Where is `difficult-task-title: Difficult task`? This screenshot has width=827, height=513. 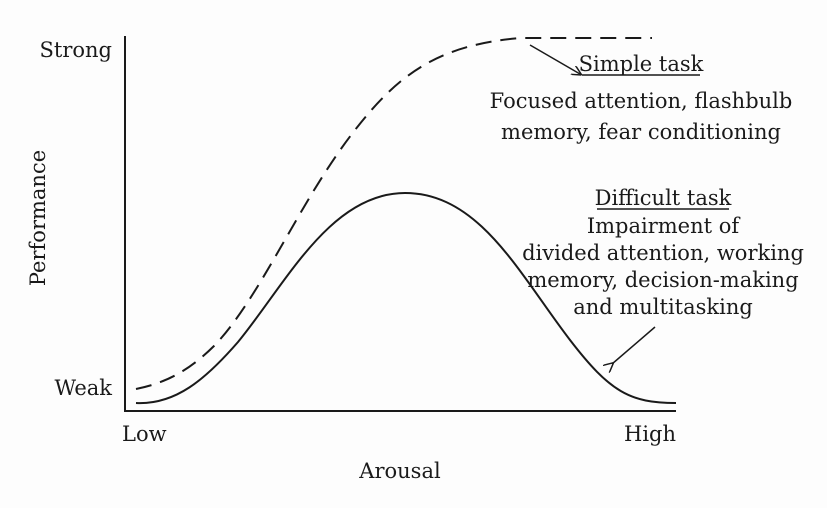 difficult-task-title: Difficult task is located at coordinates (663, 198).